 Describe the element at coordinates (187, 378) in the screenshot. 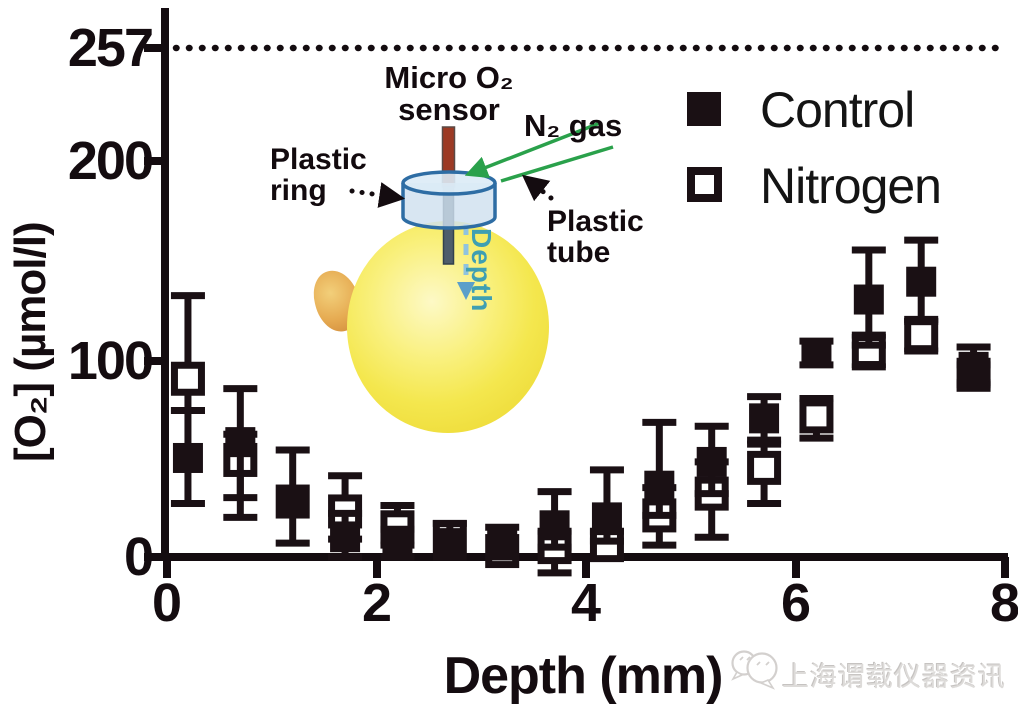

I see `data-point-nitrogen-0.2mm` at that location.